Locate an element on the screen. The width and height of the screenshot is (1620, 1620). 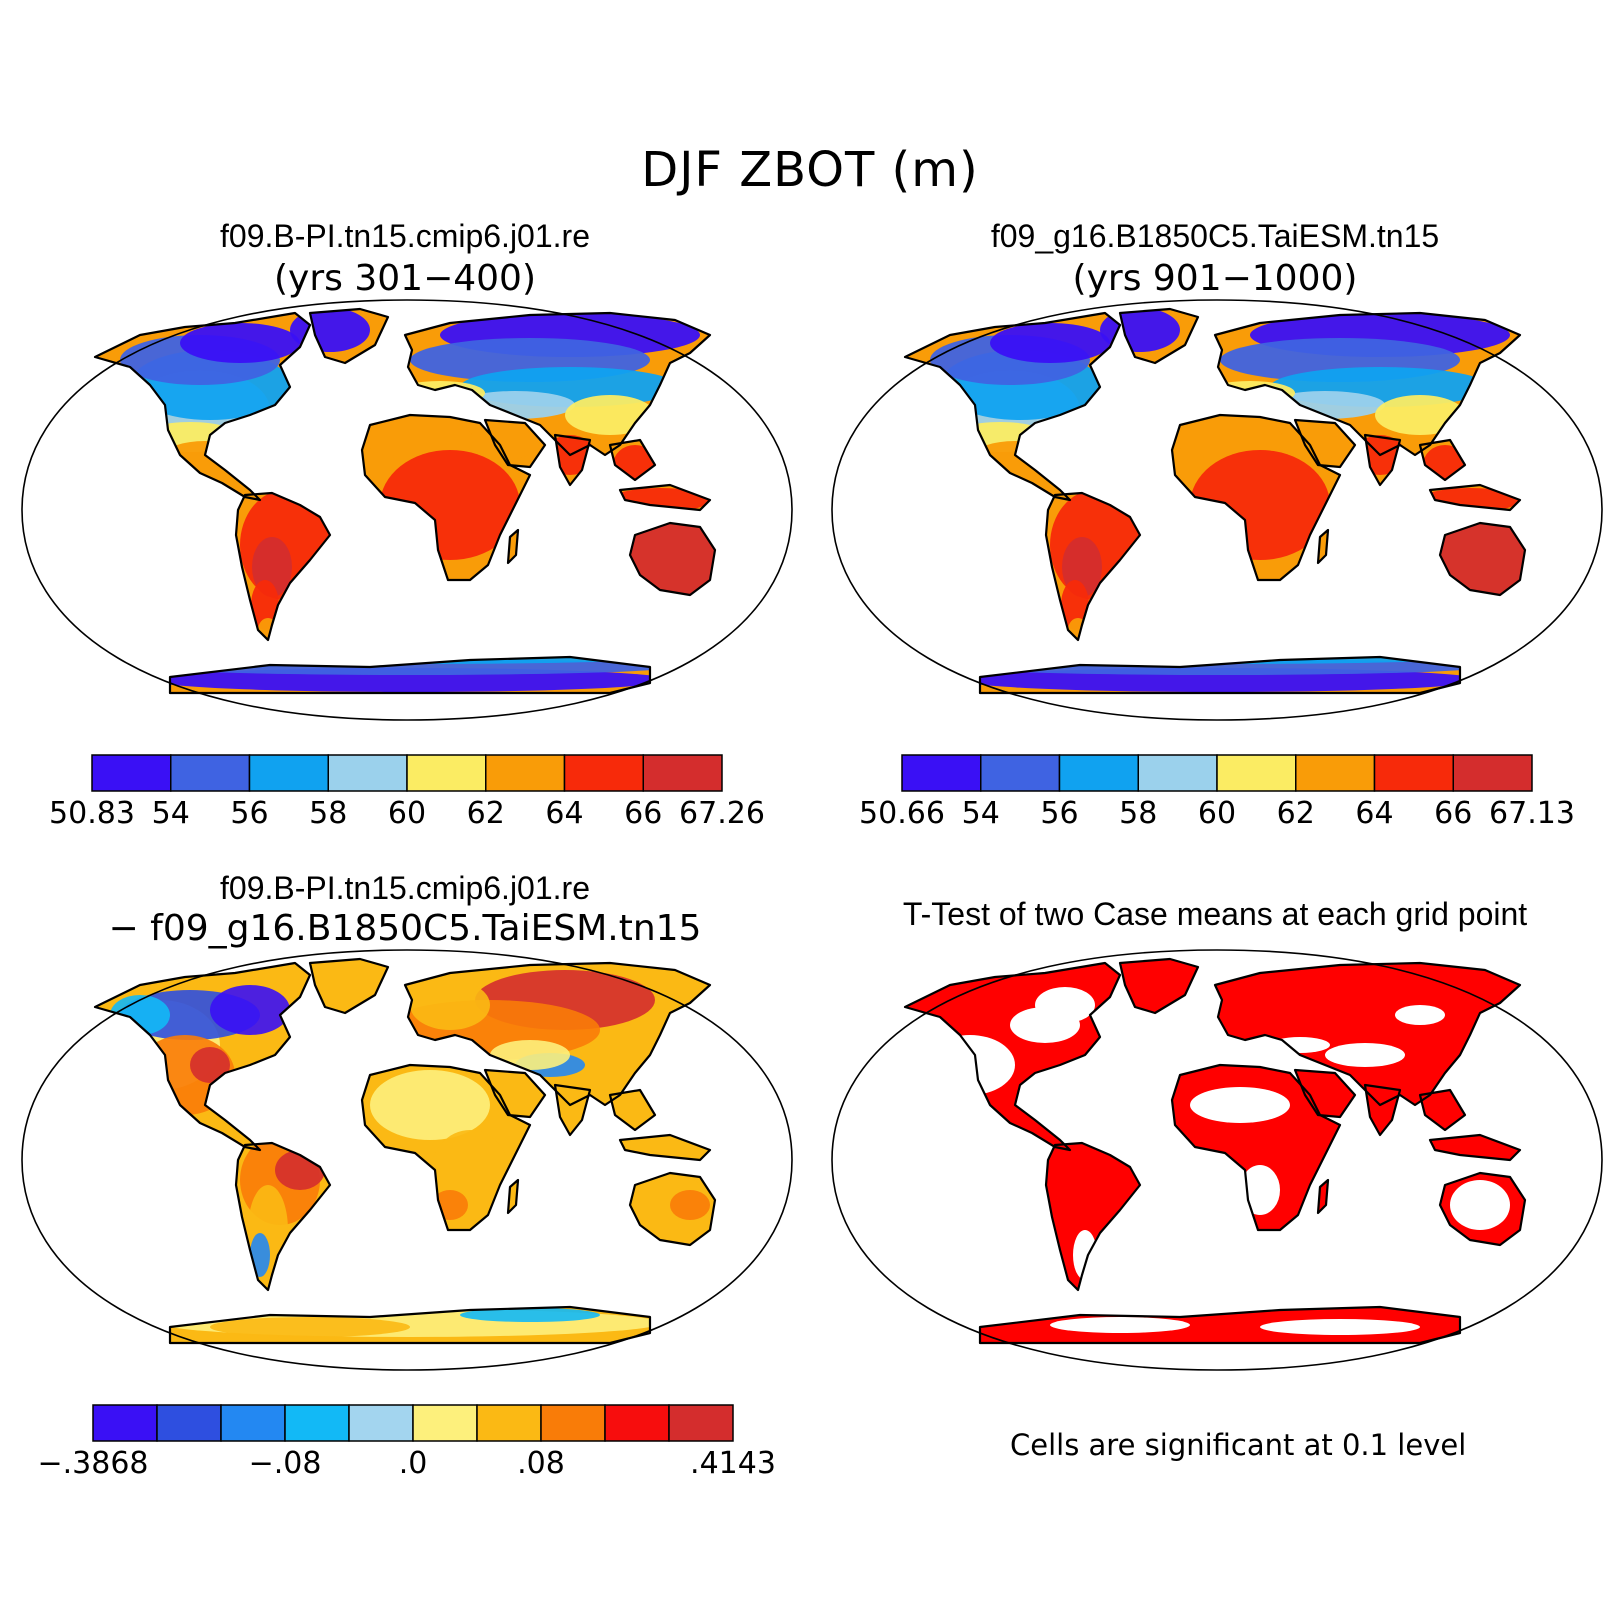
colorbar-case2: 50.66 54 56 58 60 62 64 66 67.13 is located at coordinates (1217, 792).